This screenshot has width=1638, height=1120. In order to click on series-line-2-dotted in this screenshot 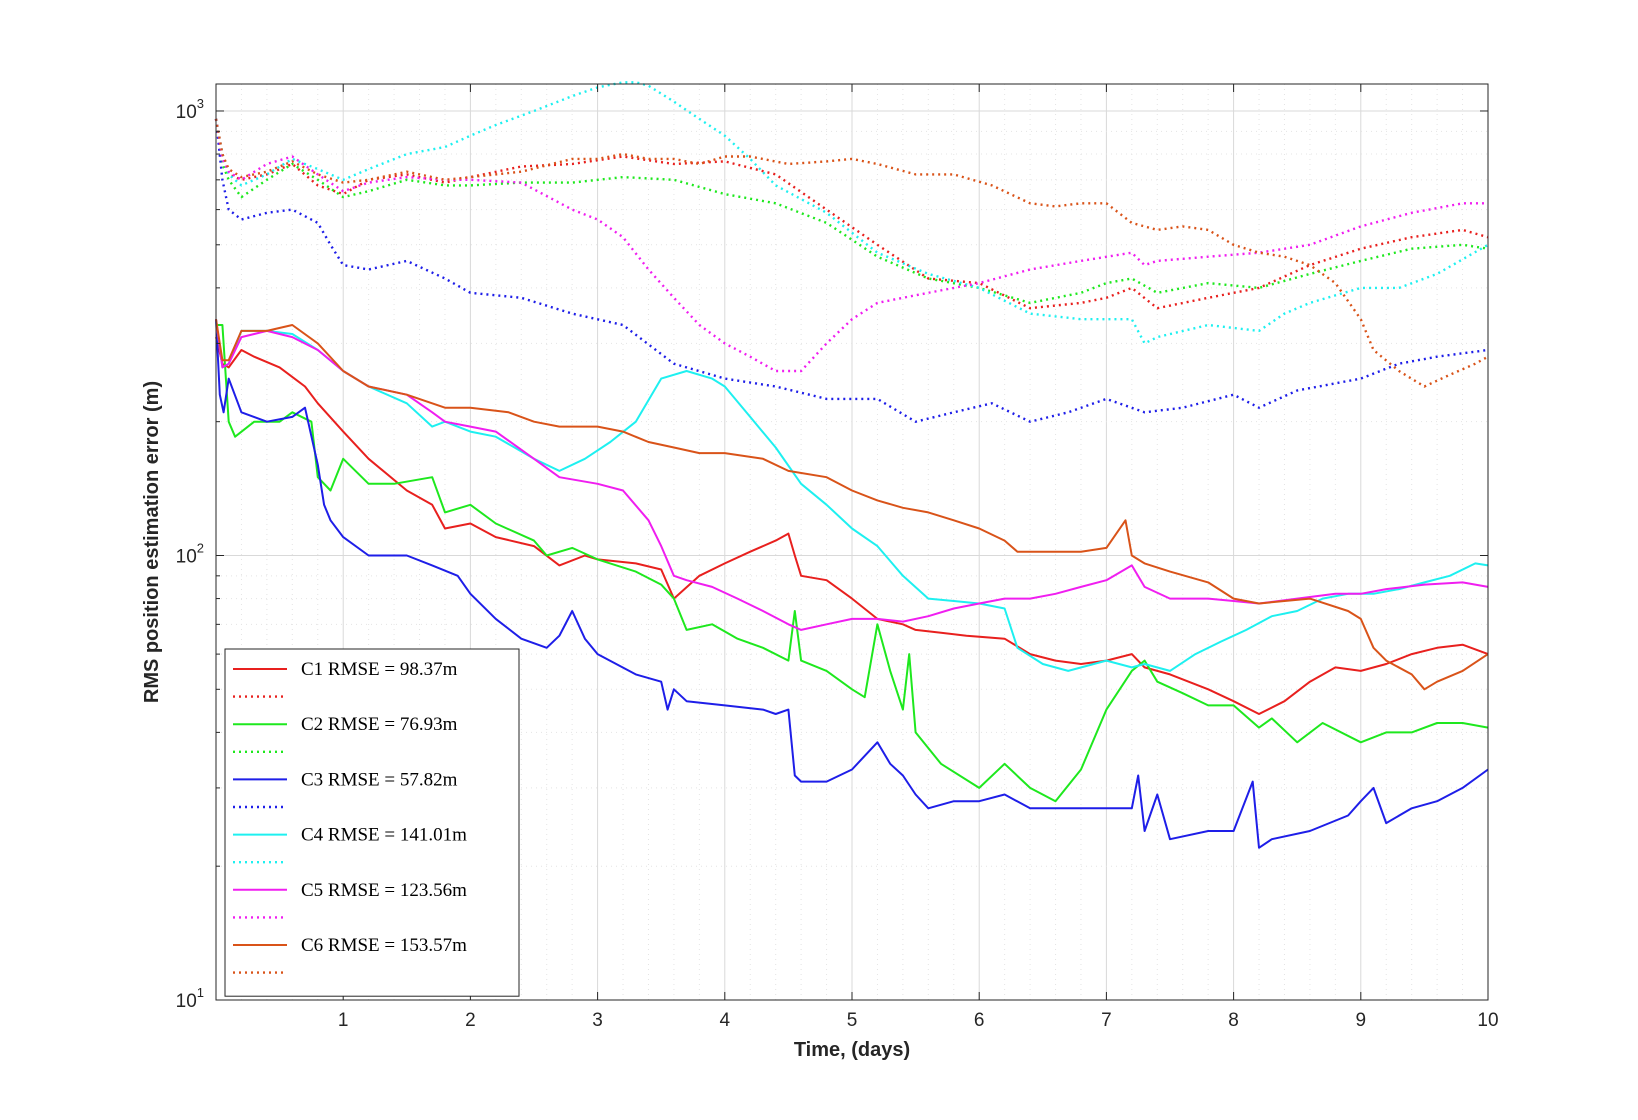, I will do `click(851, 214)`.